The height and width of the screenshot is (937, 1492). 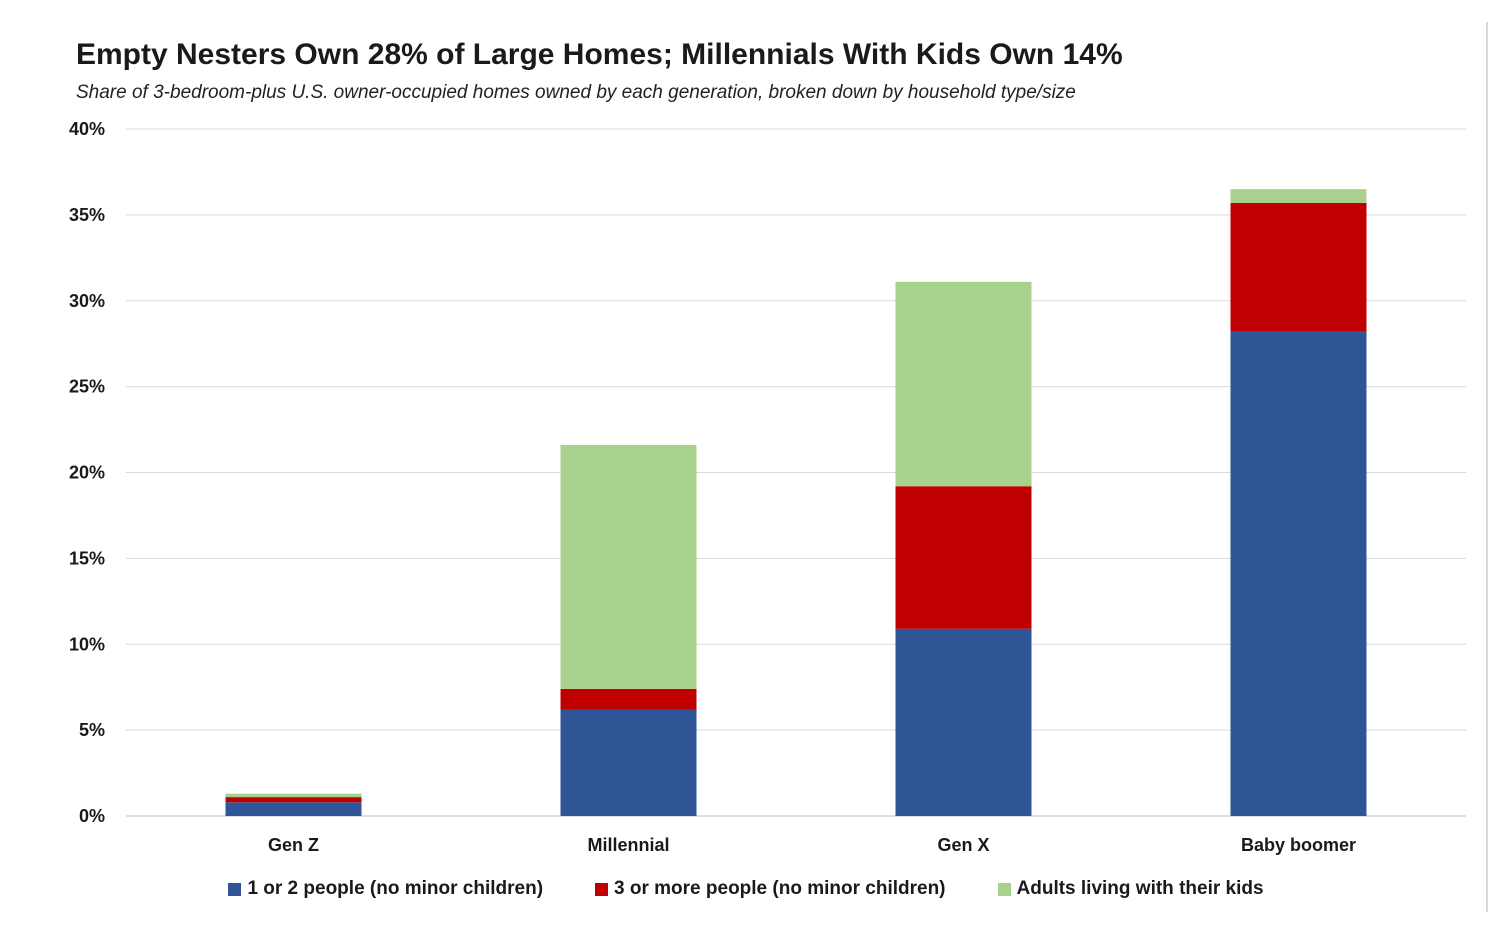 What do you see at coordinates (963, 845) in the screenshot?
I see `x-tick-label: Gen X` at bounding box center [963, 845].